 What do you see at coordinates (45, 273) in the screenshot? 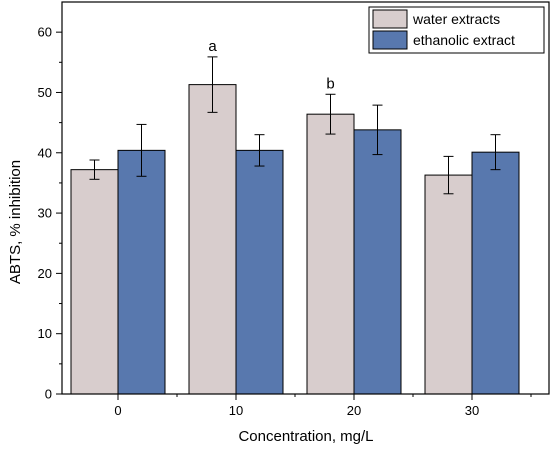
I see `y-tick-label-20: 20` at bounding box center [45, 273].